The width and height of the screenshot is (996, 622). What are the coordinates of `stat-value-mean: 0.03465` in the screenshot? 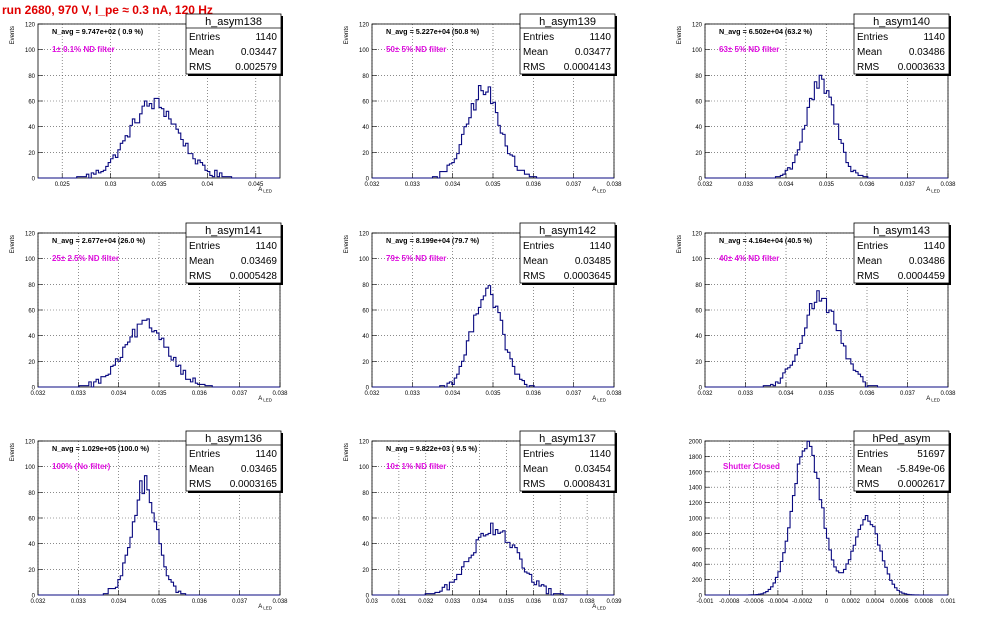 It's located at (259, 469).